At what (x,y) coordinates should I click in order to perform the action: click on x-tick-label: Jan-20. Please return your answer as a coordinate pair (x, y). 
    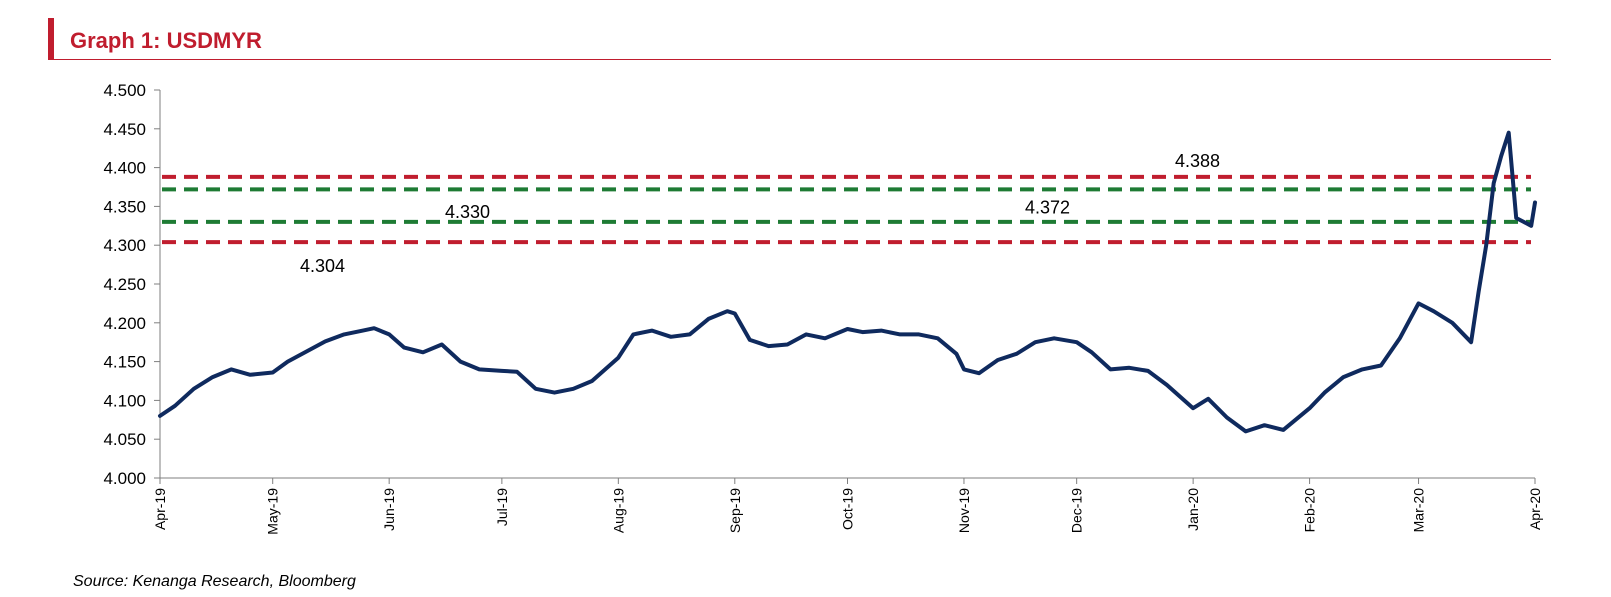
    Looking at the image, I should click on (1193, 509).